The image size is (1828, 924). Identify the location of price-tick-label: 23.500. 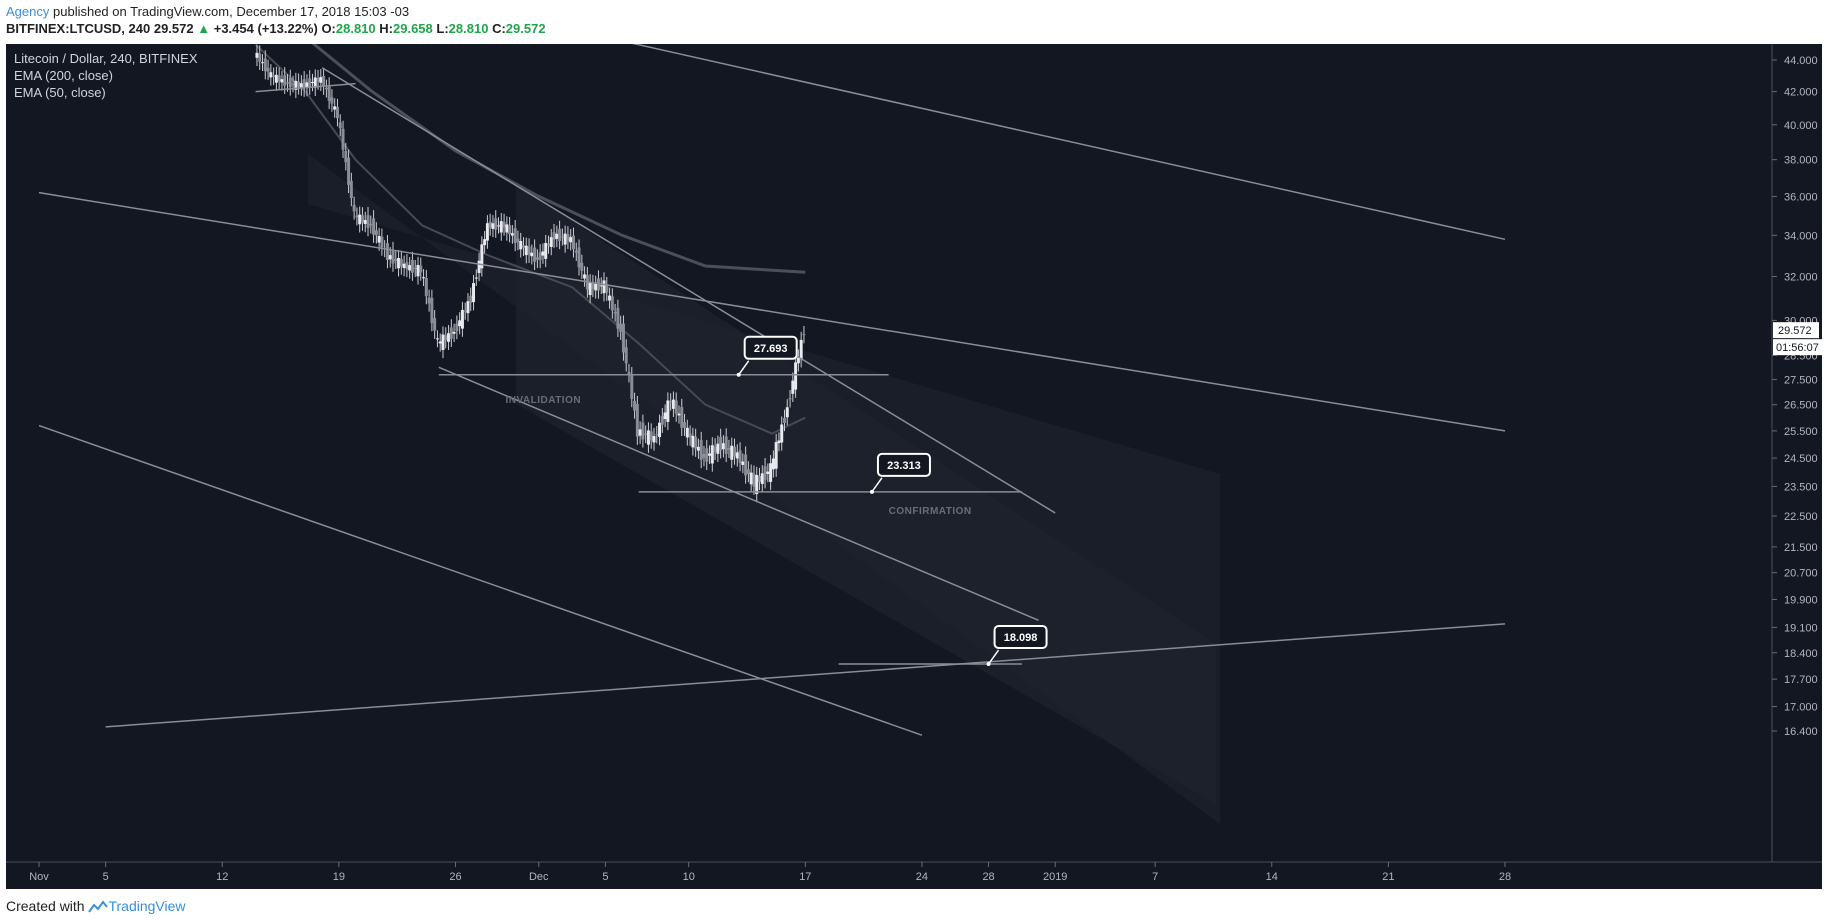
(1801, 487).